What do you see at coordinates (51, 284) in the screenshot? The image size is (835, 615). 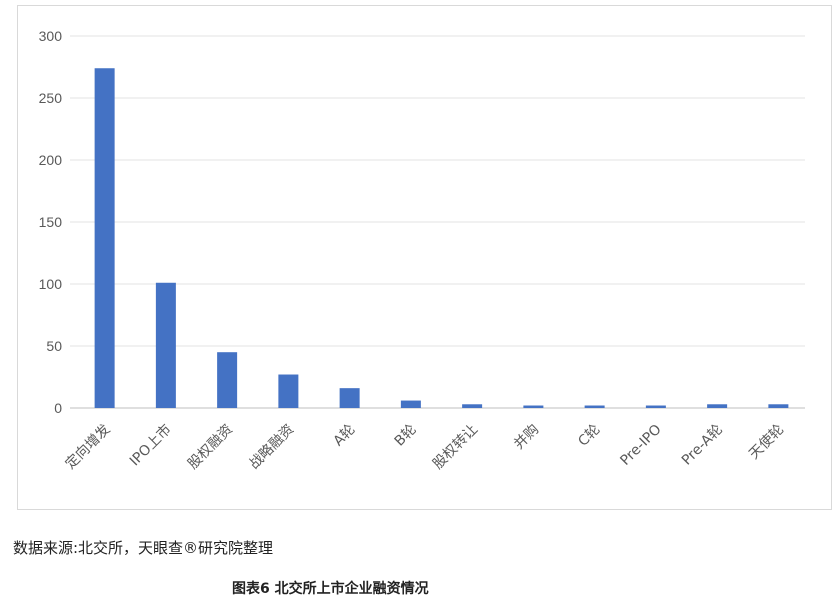 I see `y-tick-label: 100` at bounding box center [51, 284].